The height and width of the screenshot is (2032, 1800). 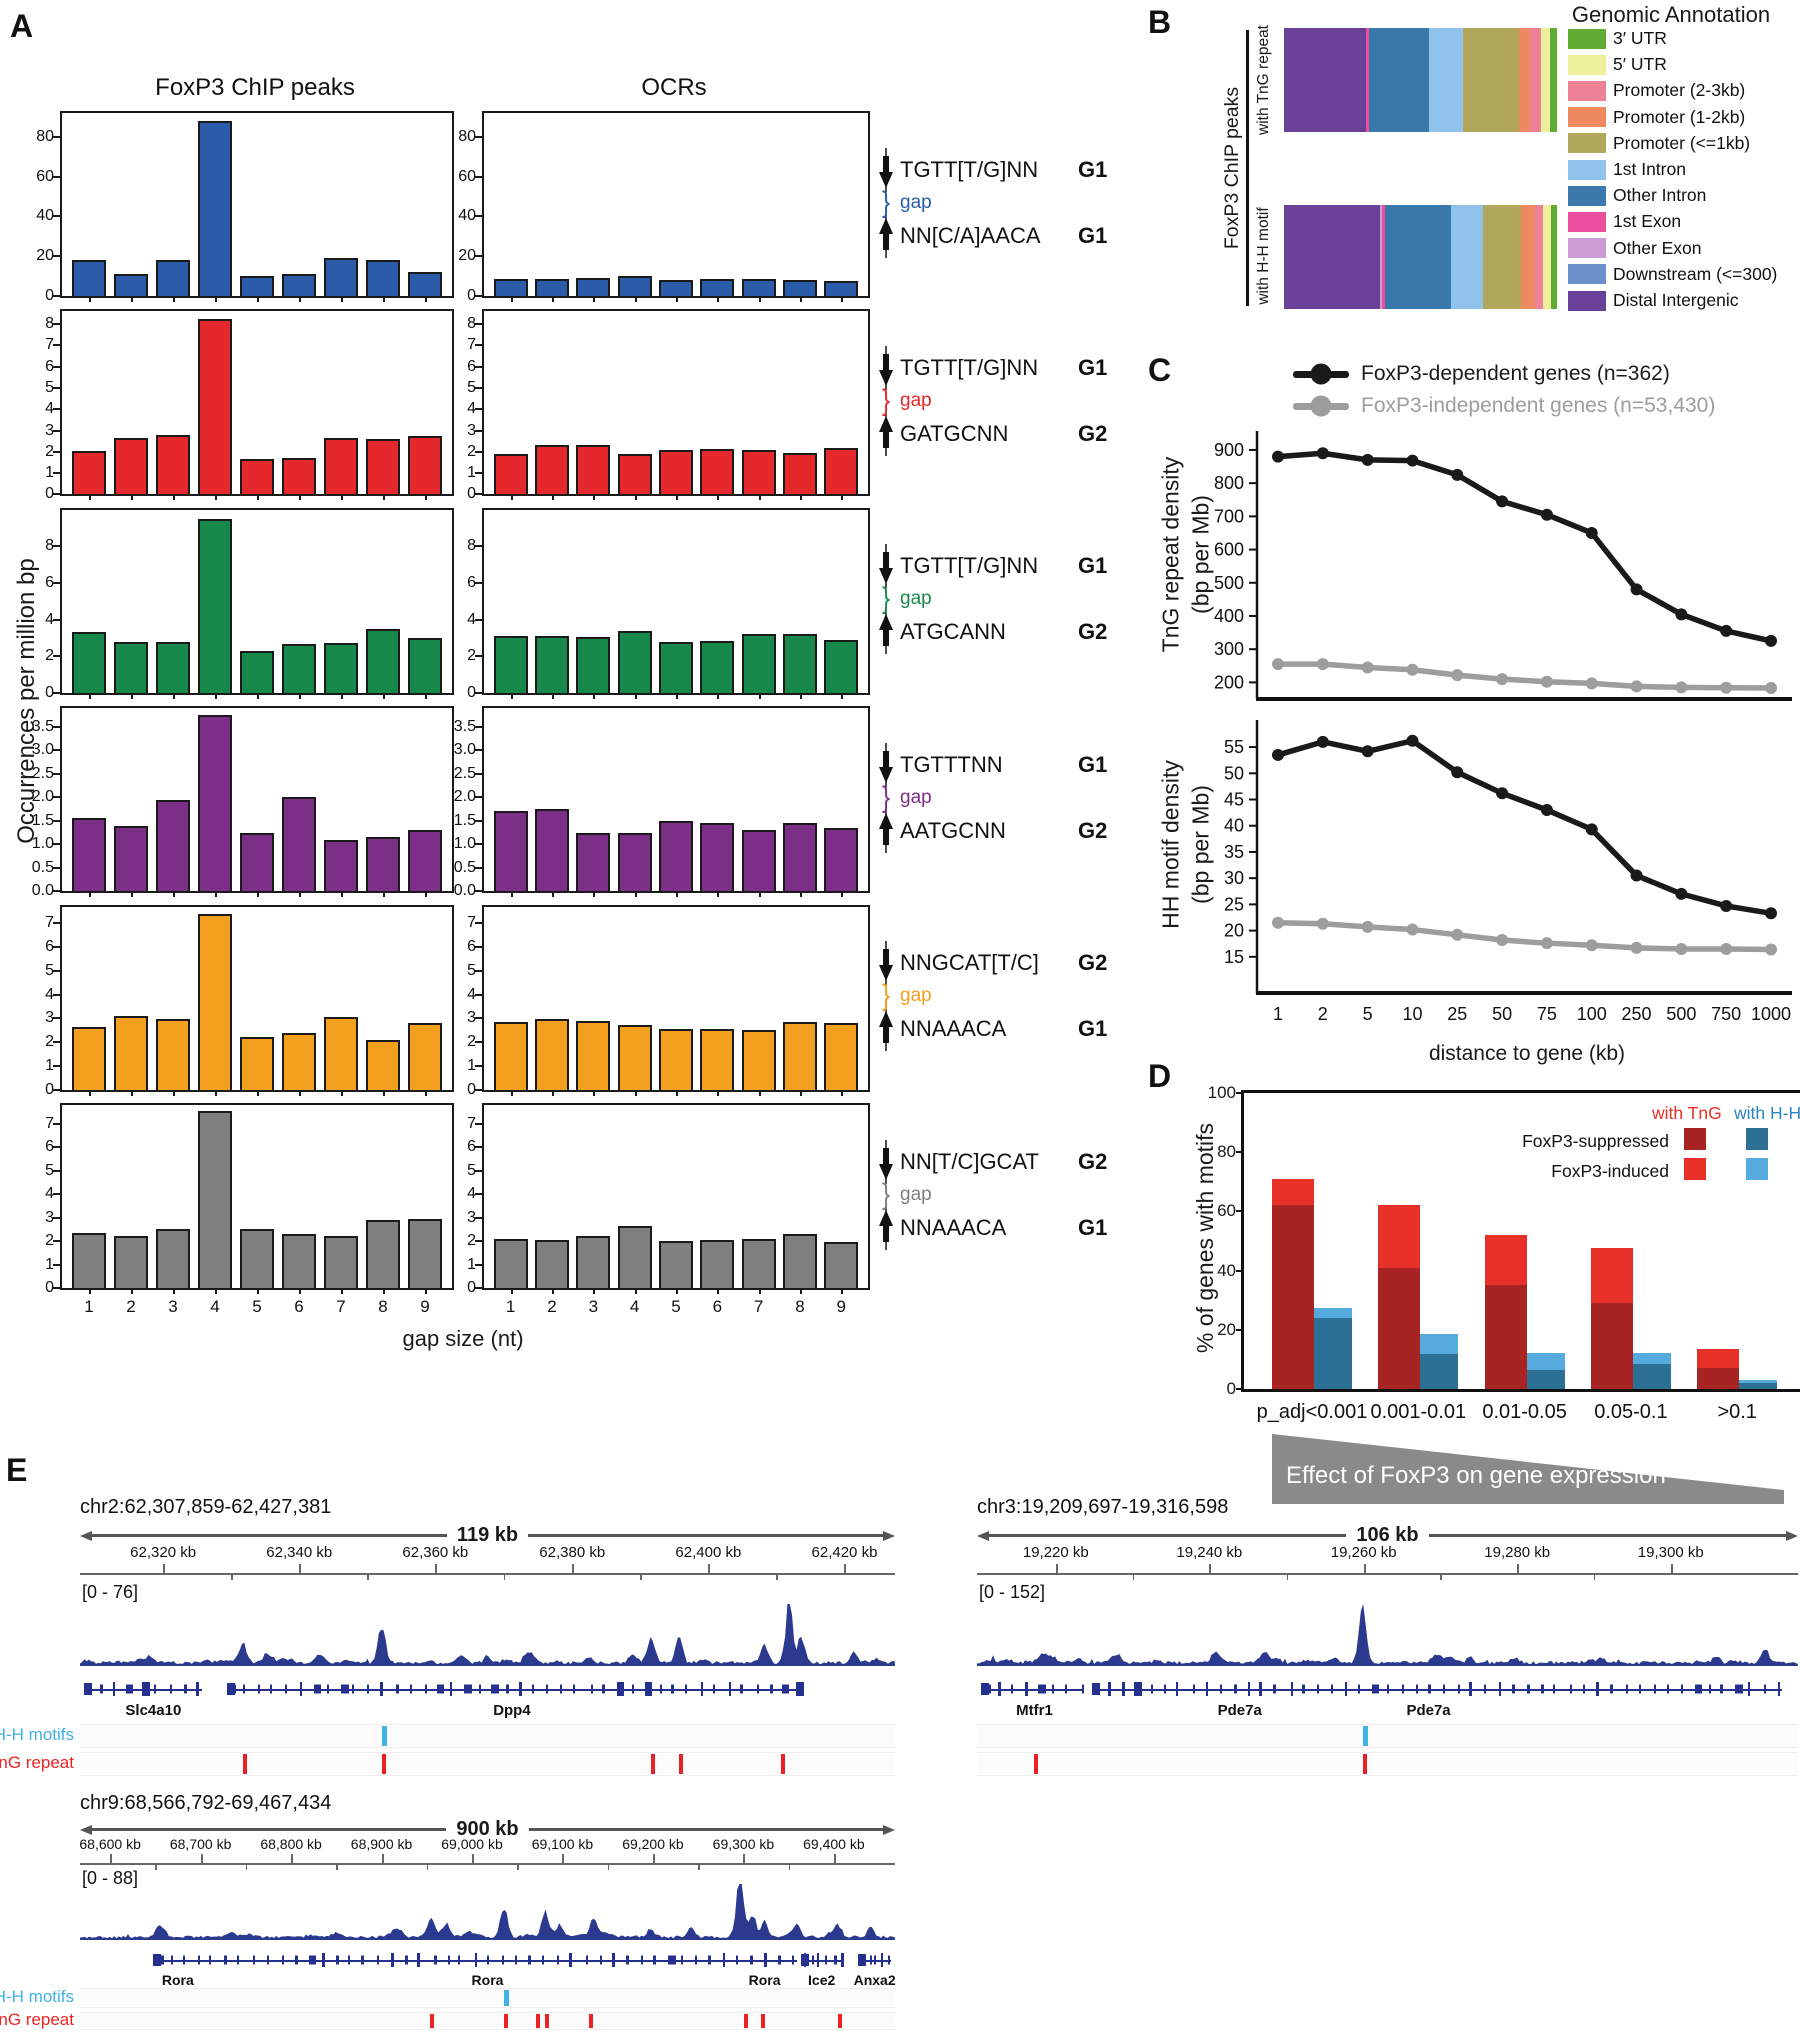 I want to click on coverage-signal-track, so click(x=1387, y=1635).